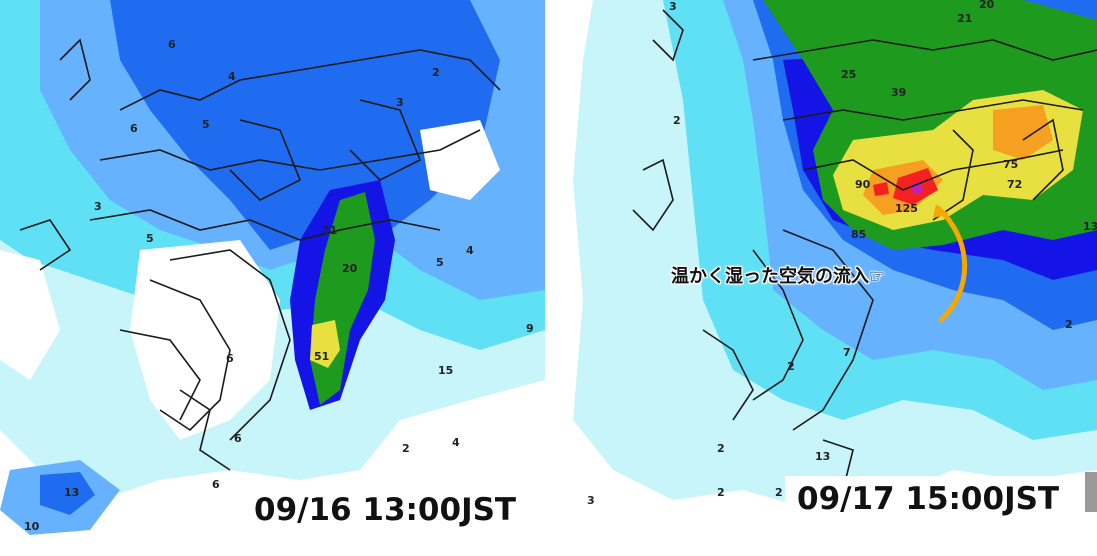 The height and width of the screenshot is (556, 1097). I want to click on value-label: 85, so click(858, 234).